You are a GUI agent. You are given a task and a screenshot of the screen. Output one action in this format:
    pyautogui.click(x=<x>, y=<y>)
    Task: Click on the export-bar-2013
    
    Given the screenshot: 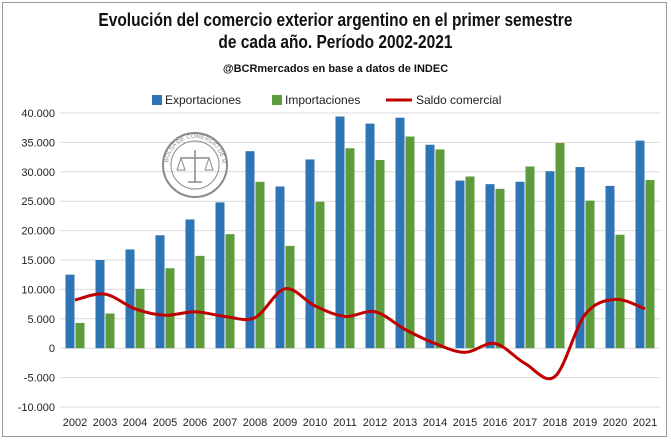 What is the action you would take?
    pyautogui.click(x=400, y=233)
    